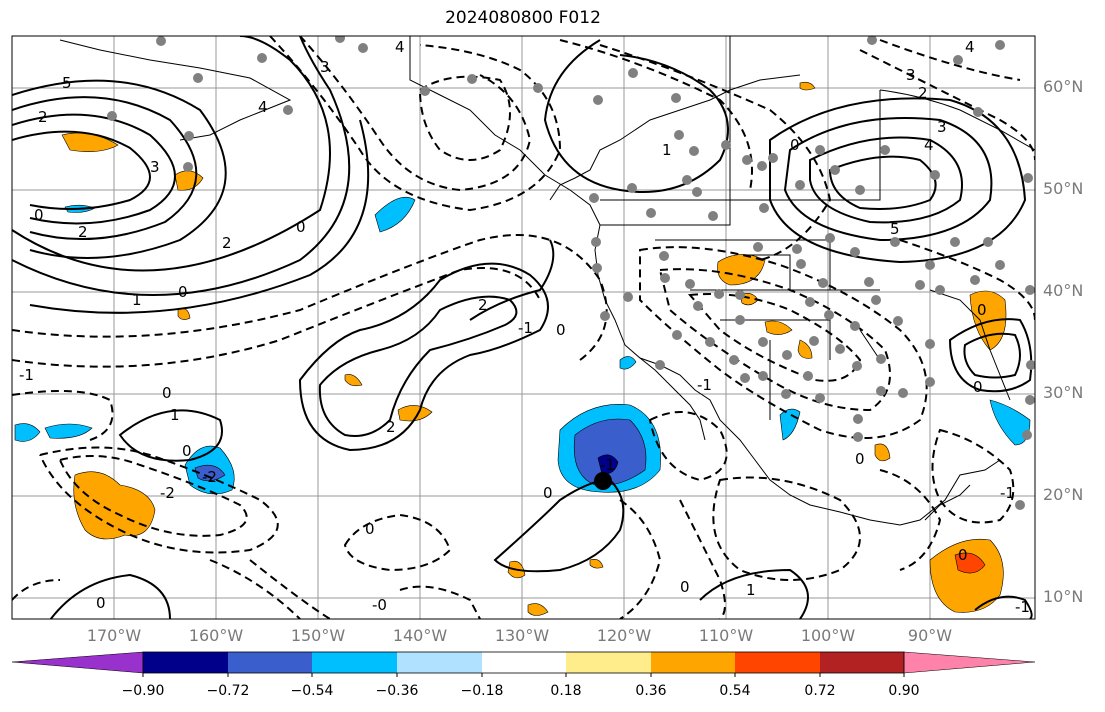 This screenshot has height=712, width=1105. I want to click on lat-label: 40°N, so click(1063, 290).